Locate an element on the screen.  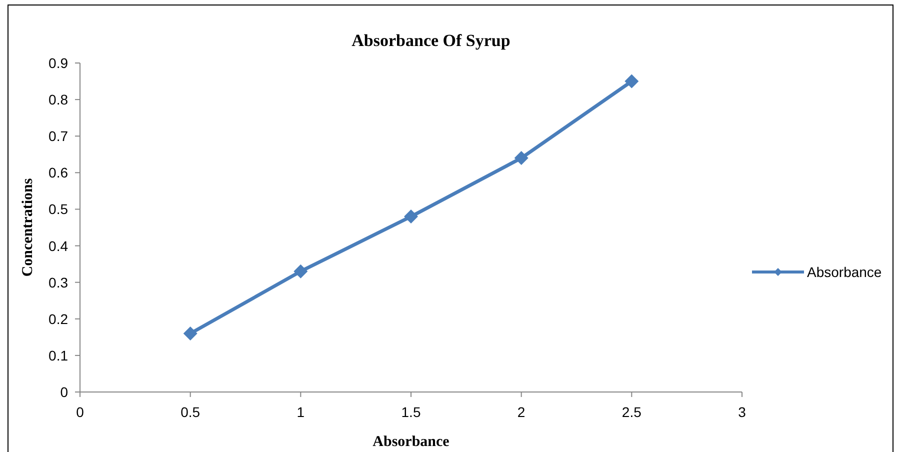
x-axis-title: Absorbance is located at coordinates (411, 442).